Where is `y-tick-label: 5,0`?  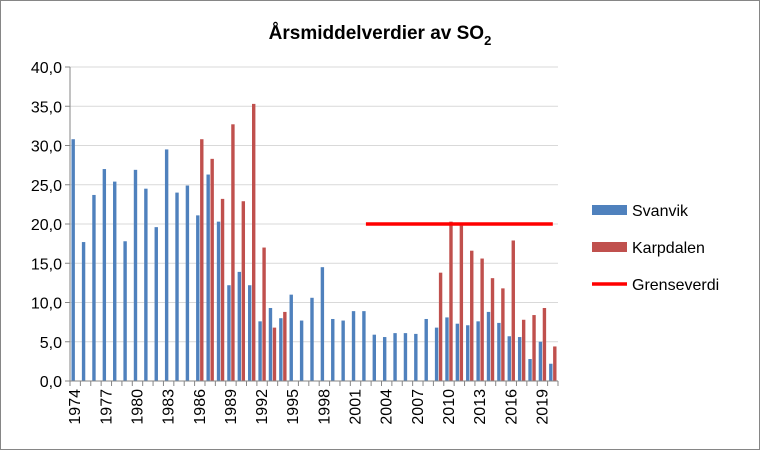
y-tick-label: 5,0 is located at coordinates (51, 343).